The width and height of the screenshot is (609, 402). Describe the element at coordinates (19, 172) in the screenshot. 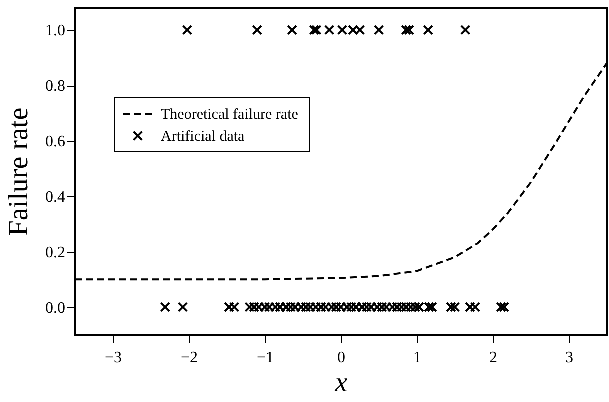

I see `y-axis-title: Failure rate` at that location.